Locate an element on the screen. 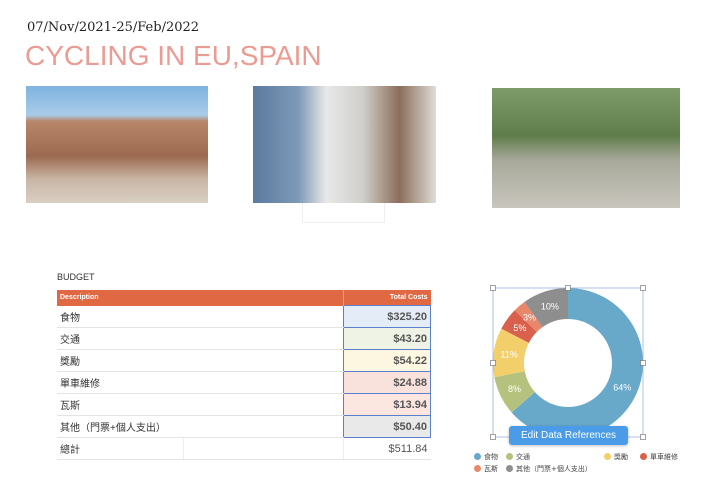 The image size is (720, 490). legend-label: 食物 is located at coordinates (491, 457).